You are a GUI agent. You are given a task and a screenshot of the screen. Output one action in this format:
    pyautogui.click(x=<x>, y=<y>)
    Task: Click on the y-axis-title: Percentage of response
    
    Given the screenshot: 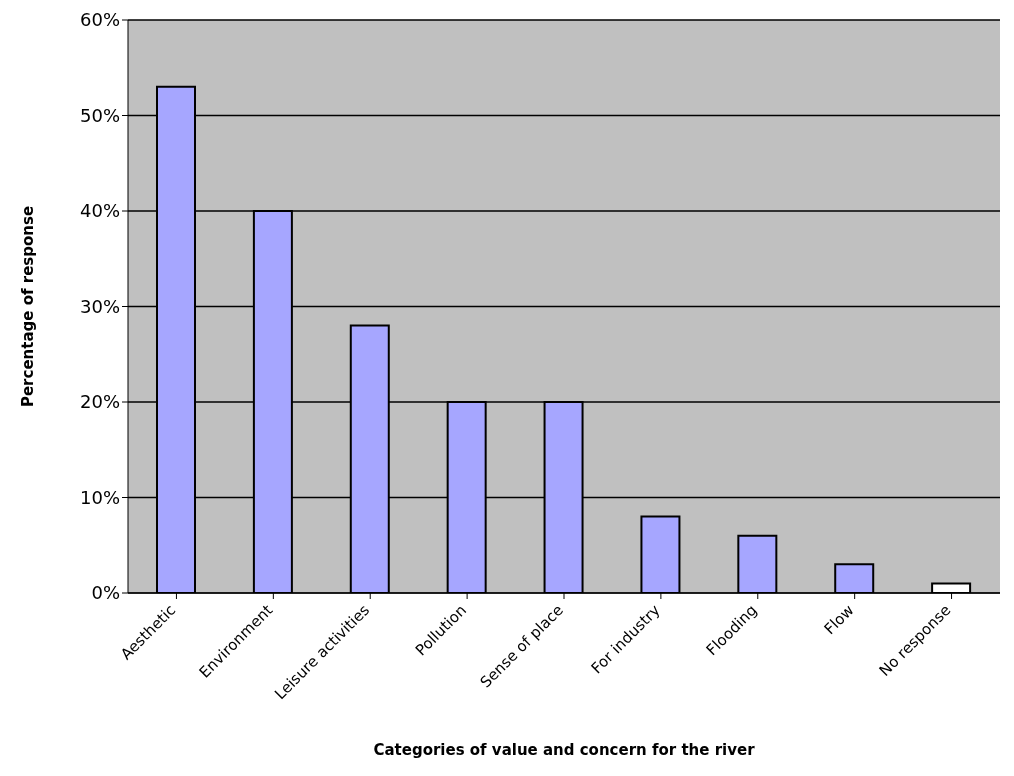 What is the action you would take?
    pyautogui.click(x=28, y=306)
    